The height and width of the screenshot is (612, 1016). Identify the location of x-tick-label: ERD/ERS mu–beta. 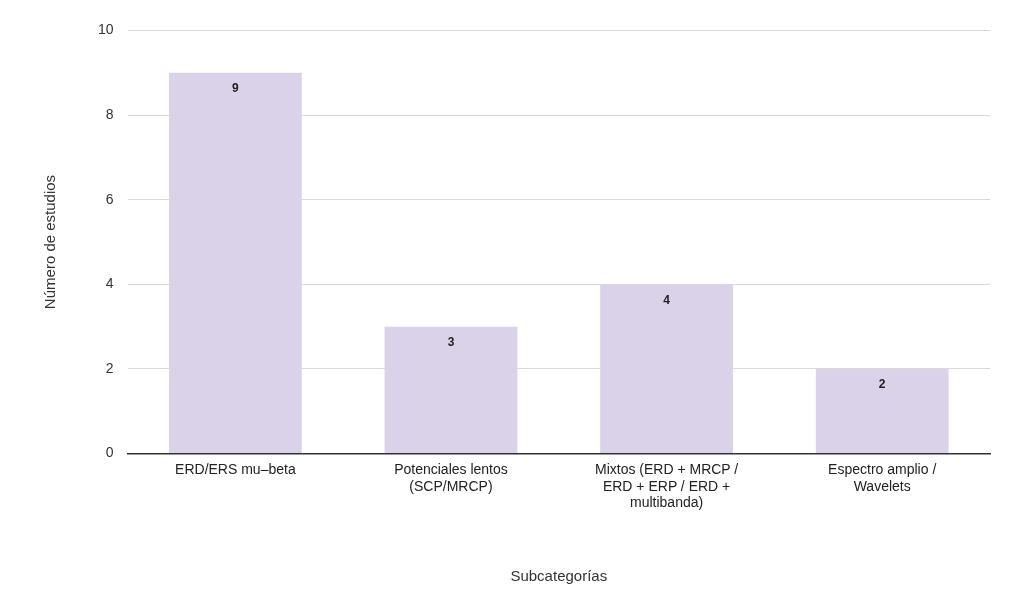
(235, 468).